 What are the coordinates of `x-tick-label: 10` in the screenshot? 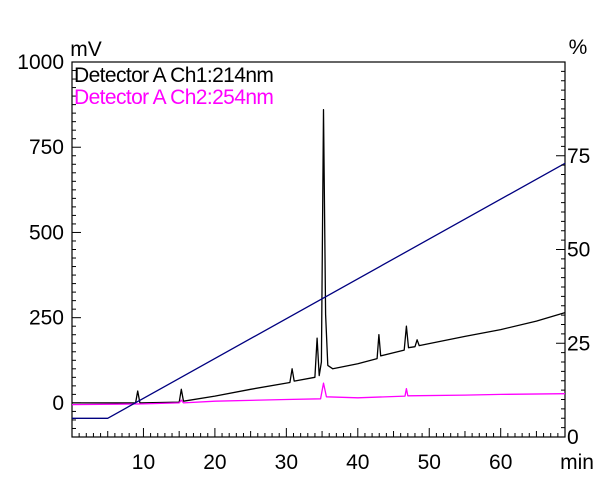 It's located at (143, 462).